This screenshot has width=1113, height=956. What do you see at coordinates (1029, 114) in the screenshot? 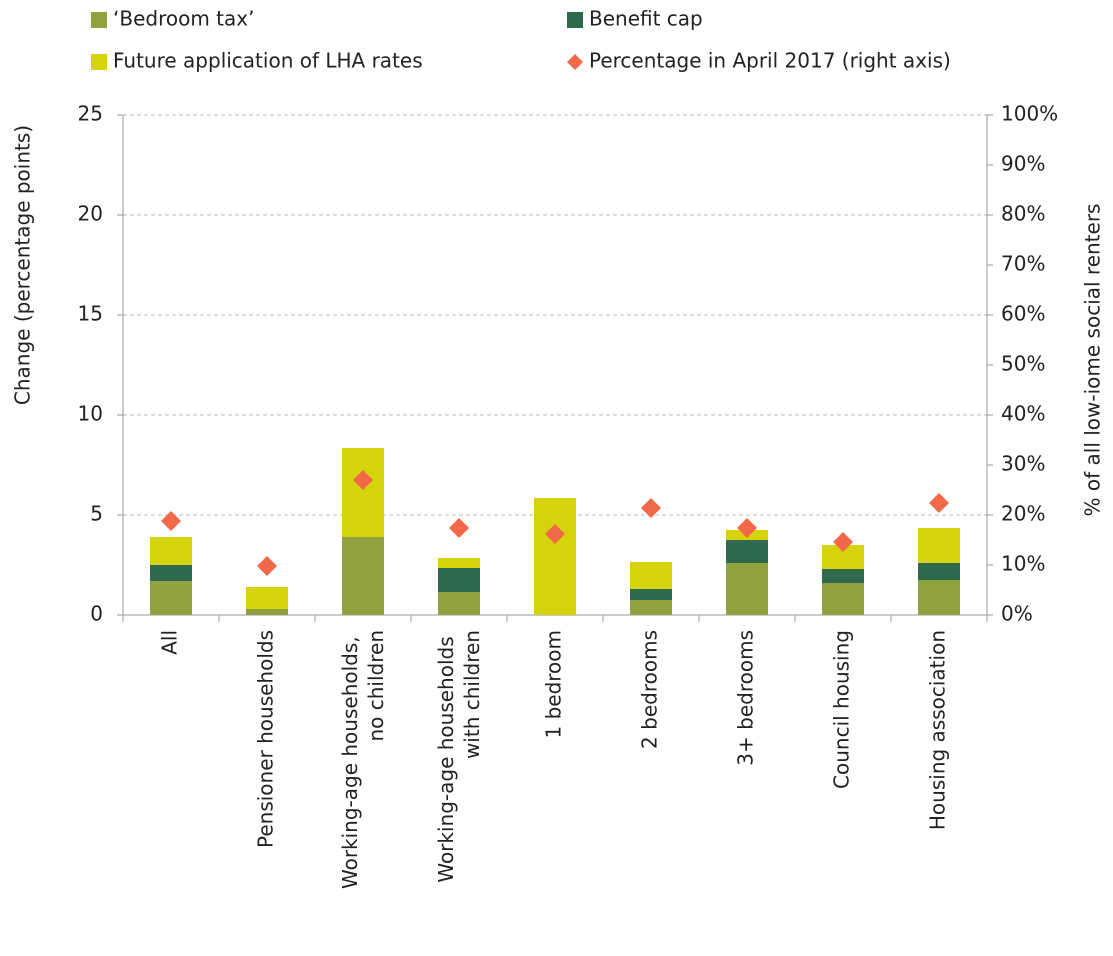
I see `y2-tick-label: 100%` at bounding box center [1029, 114].